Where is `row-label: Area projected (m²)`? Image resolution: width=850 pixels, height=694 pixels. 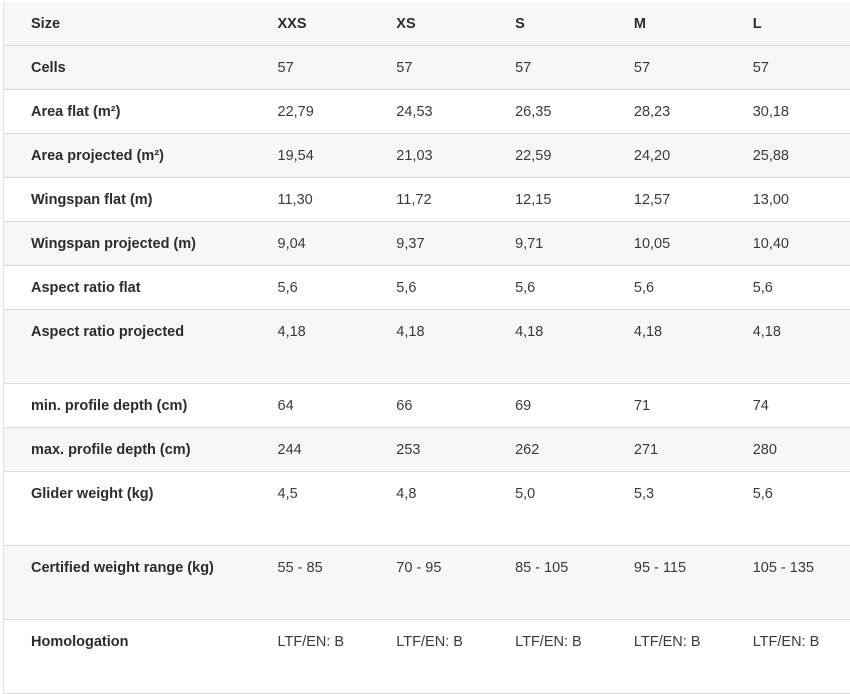
row-label: Area projected (m²) is located at coordinates (140, 155).